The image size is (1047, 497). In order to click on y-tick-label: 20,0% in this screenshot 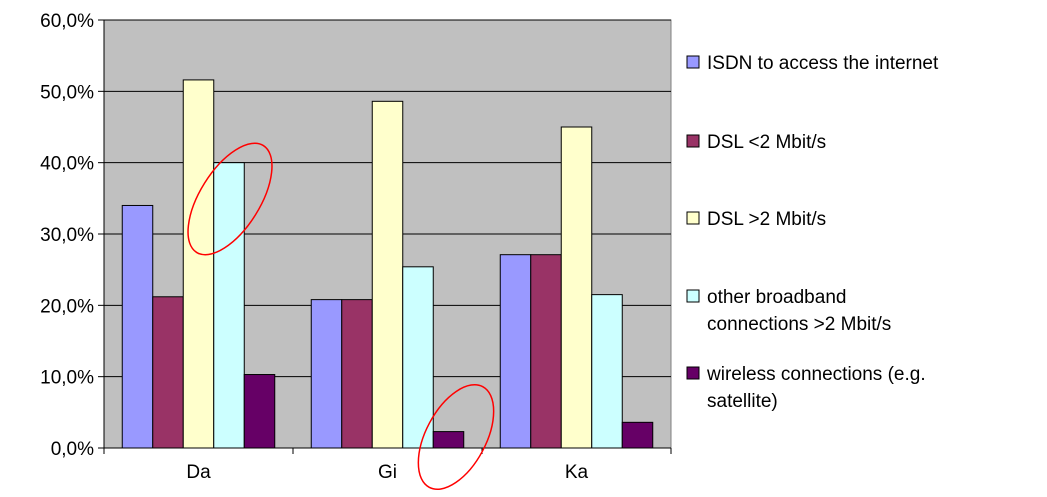, I will do `click(67, 306)`.